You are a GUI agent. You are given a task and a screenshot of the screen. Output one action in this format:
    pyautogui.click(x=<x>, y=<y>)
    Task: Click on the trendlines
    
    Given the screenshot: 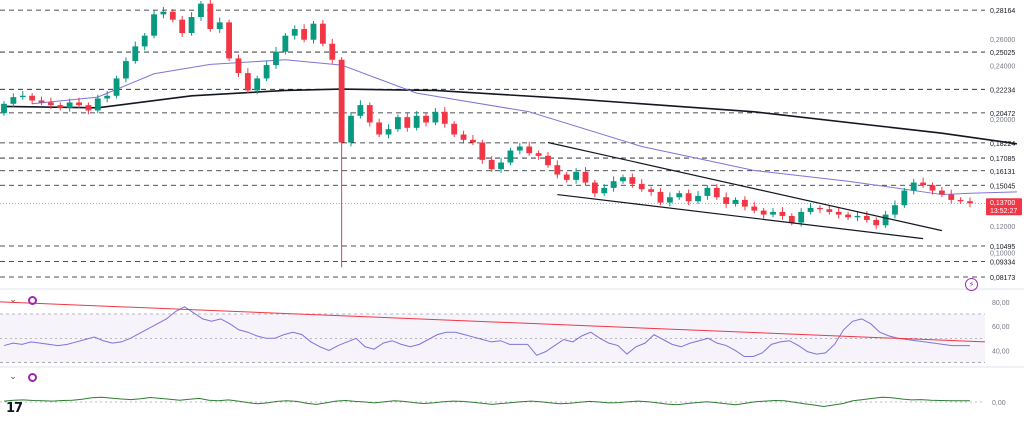 What is the action you would take?
    pyautogui.click(x=744, y=190)
    